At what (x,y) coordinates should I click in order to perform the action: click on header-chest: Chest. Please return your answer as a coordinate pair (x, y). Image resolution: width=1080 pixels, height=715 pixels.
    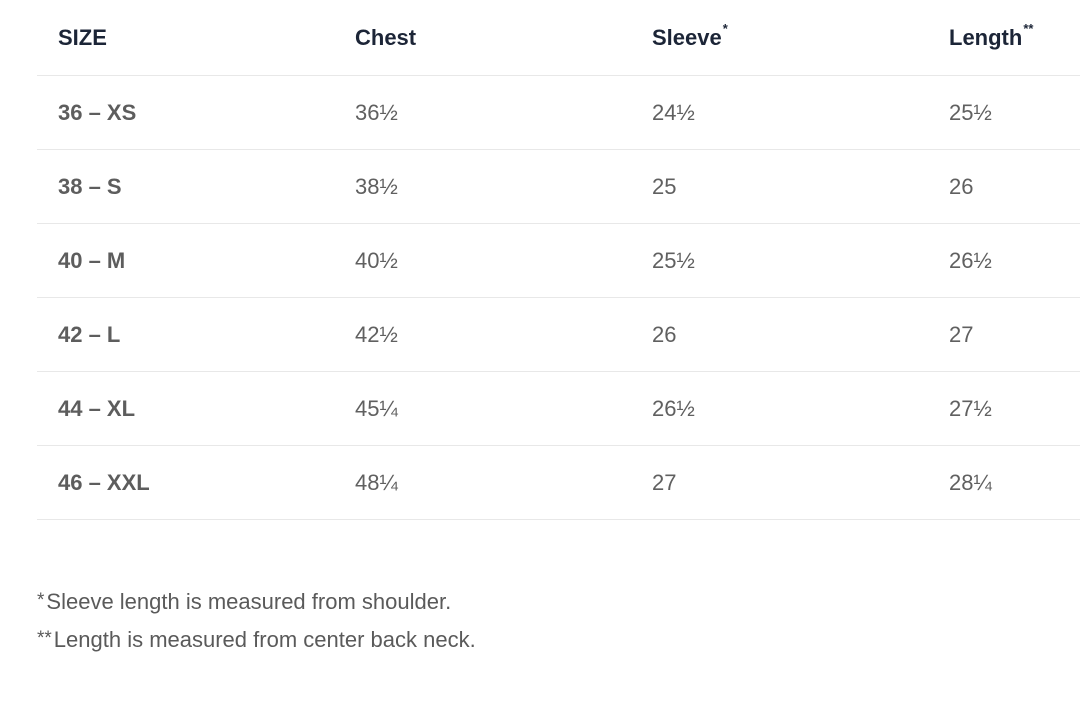
    Looking at the image, I should click on (385, 37).